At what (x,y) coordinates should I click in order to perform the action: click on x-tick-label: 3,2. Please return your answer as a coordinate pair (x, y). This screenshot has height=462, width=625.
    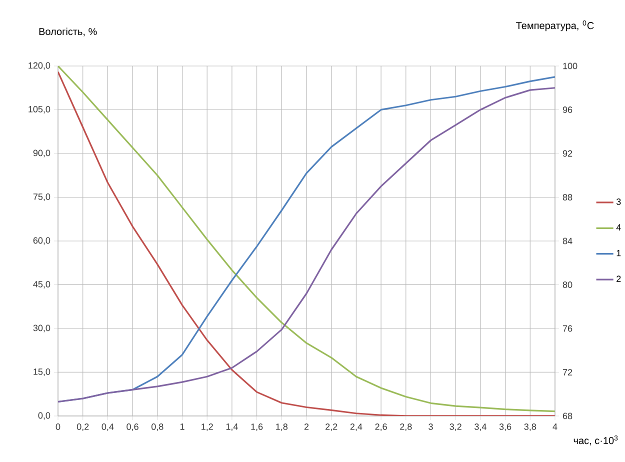
    Looking at the image, I should click on (456, 427).